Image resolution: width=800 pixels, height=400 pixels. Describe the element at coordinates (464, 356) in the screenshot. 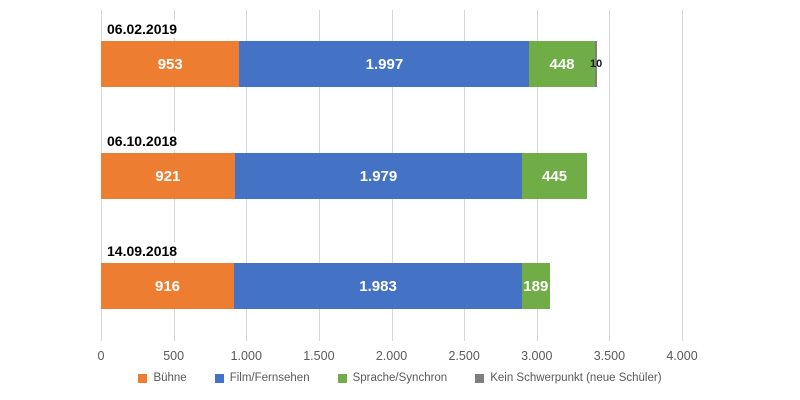

I see `x-axis-tick-label: 2.500` at that location.